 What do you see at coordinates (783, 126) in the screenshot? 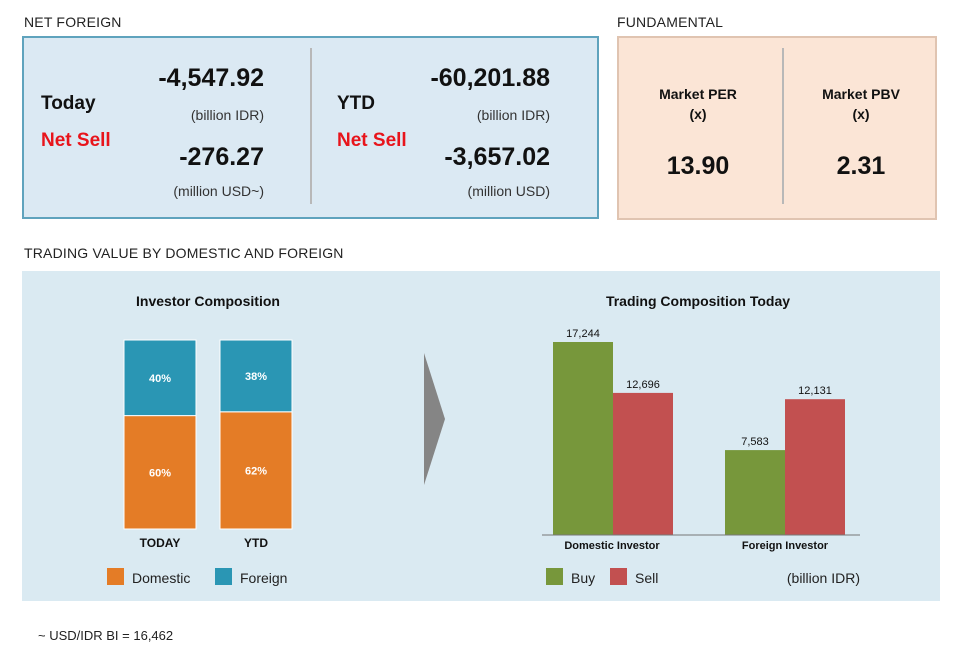
I see `fundamental-divider` at bounding box center [783, 126].